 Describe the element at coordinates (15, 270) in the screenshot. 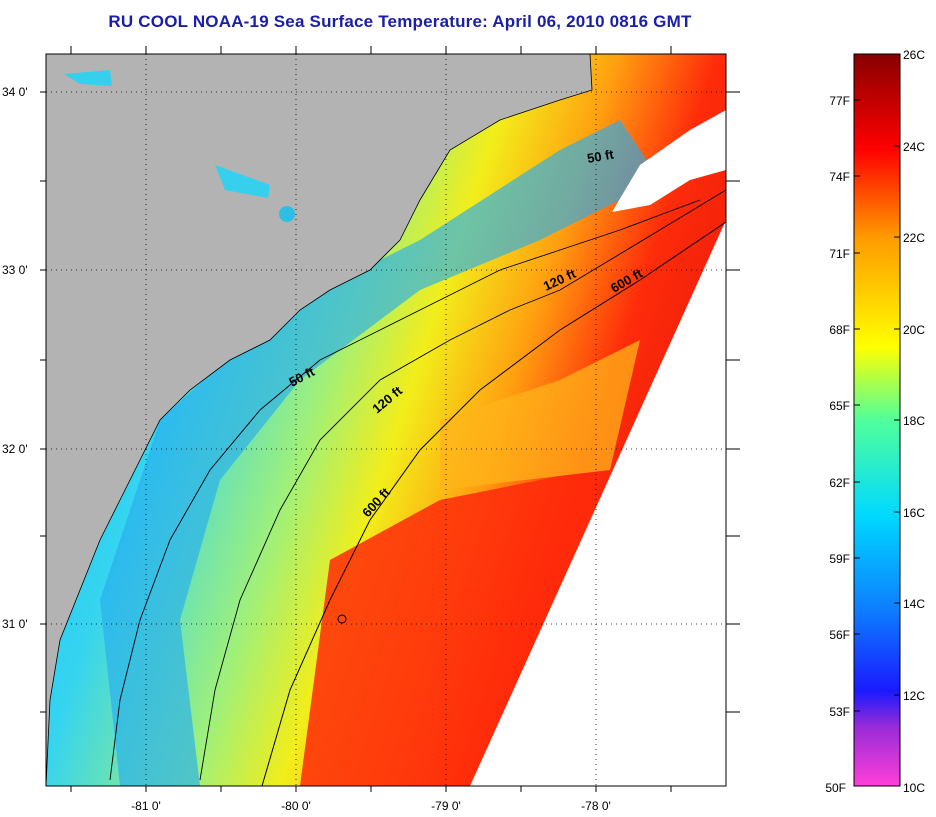

I see `lat-label-33: 33 0'` at that location.